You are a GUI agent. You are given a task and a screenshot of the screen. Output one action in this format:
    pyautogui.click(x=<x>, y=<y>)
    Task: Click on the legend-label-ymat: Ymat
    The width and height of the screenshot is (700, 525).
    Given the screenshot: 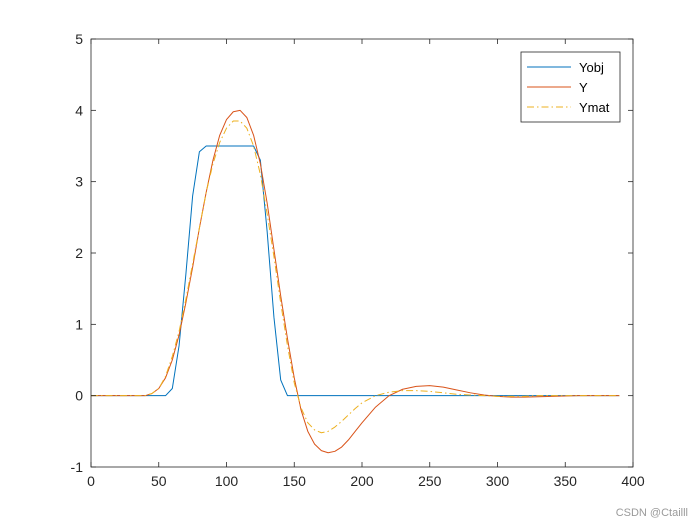 What is the action you would take?
    pyautogui.click(x=594, y=107)
    